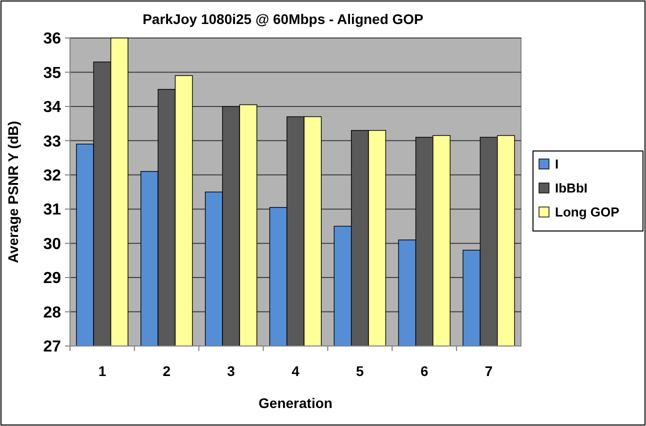 The width and height of the screenshot is (646, 426). I want to click on y-tick-label: 27, so click(52, 347).